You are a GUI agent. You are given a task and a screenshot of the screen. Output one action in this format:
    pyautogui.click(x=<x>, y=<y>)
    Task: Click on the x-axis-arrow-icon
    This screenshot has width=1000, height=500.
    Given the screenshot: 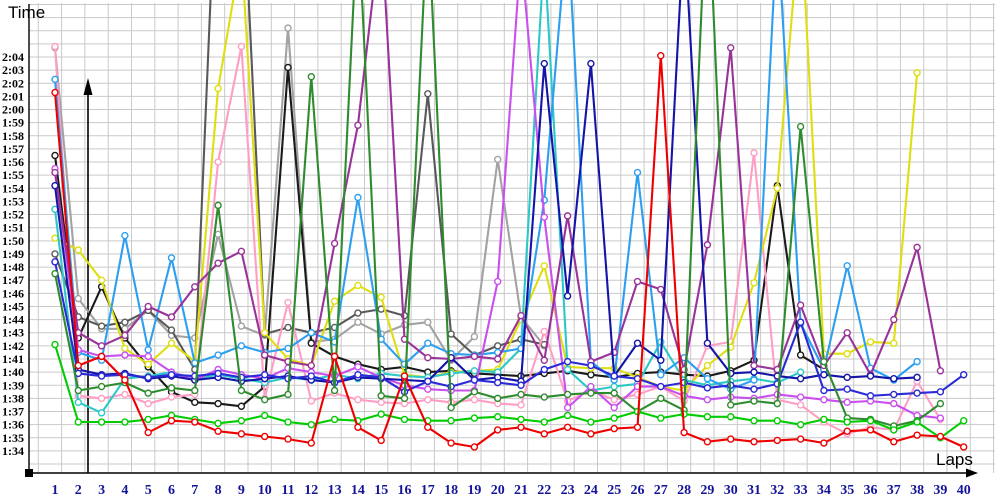 What is the action you would take?
    pyautogui.click(x=972, y=473)
    